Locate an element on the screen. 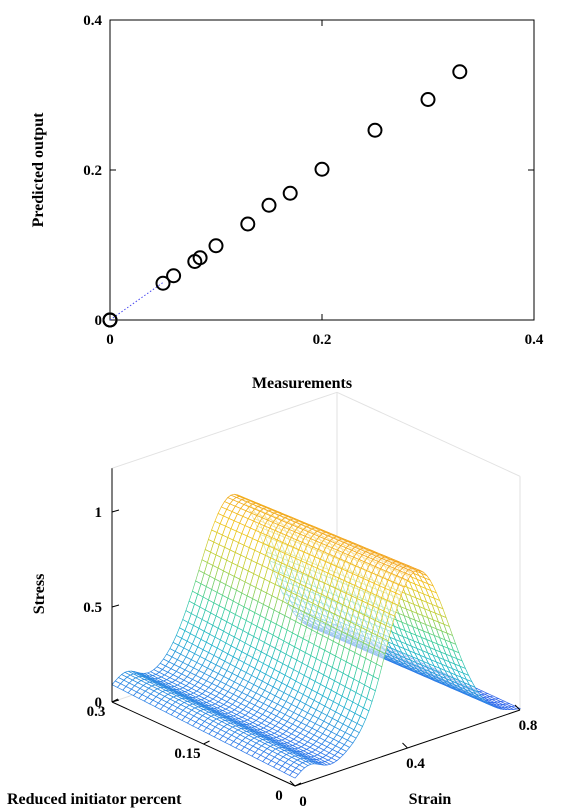 The height and width of the screenshot is (809, 565). z-tick-label: 1 is located at coordinates (99, 513).